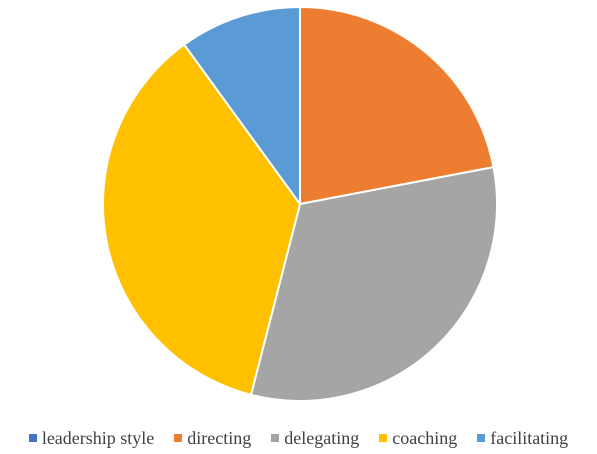  I want to click on legend-label: coaching, so click(424, 438).